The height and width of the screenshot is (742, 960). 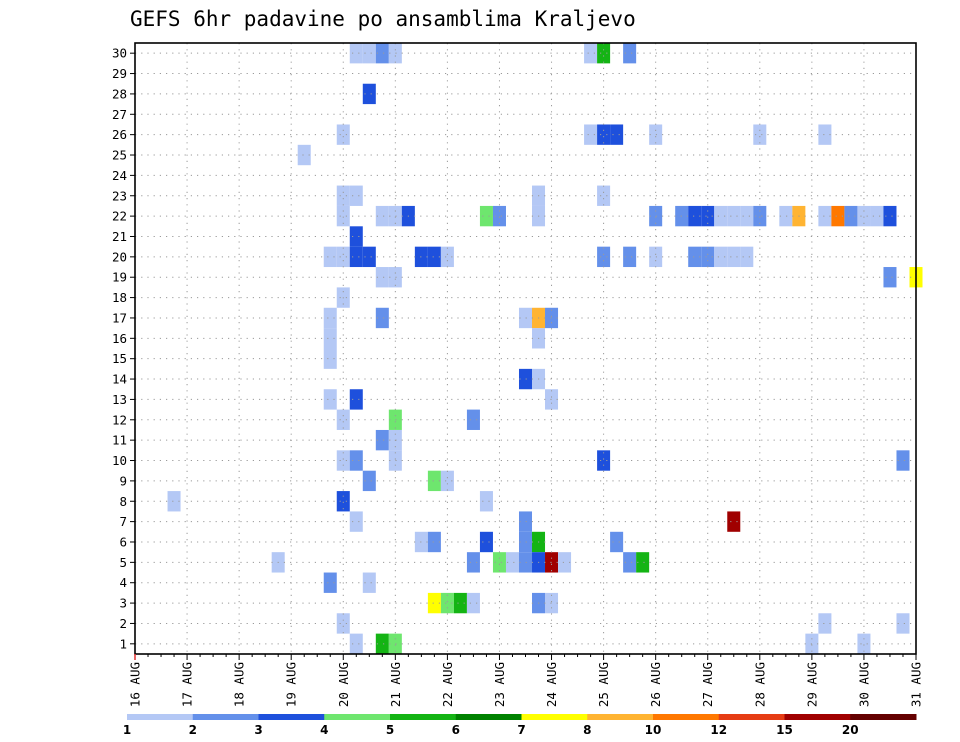 I want to click on y-tick-label: 18, so click(x=119, y=297).